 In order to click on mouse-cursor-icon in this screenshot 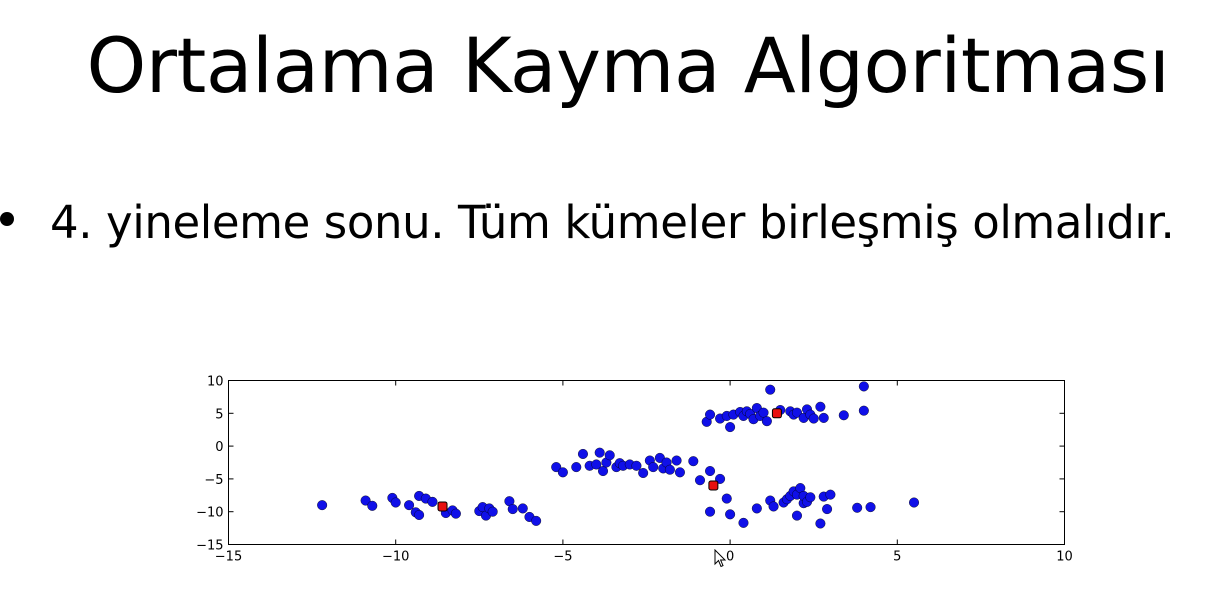, I will do `click(720, 558)`.